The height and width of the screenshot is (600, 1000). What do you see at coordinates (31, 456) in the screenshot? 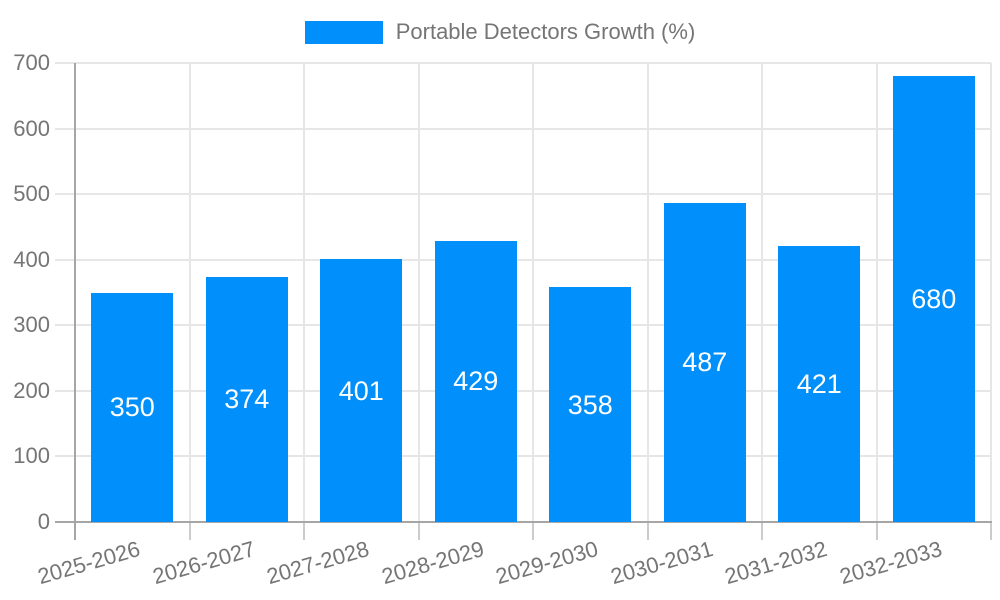
I see `y-axis-label: 100` at bounding box center [31, 456].